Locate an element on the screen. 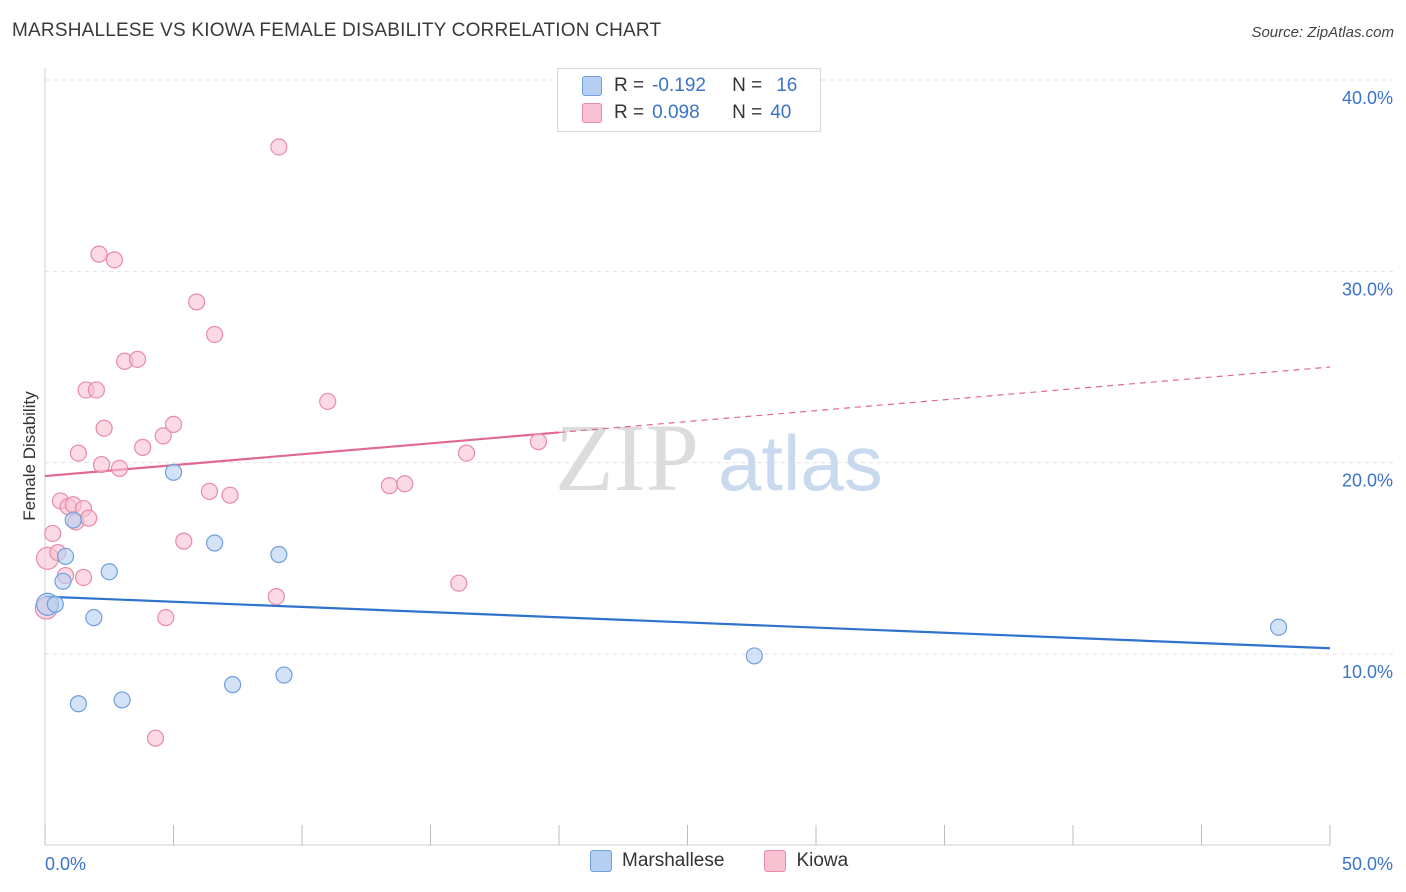 The width and height of the screenshot is (1406, 892). kiowa-n-value: 40 is located at coordinates (781, 112).